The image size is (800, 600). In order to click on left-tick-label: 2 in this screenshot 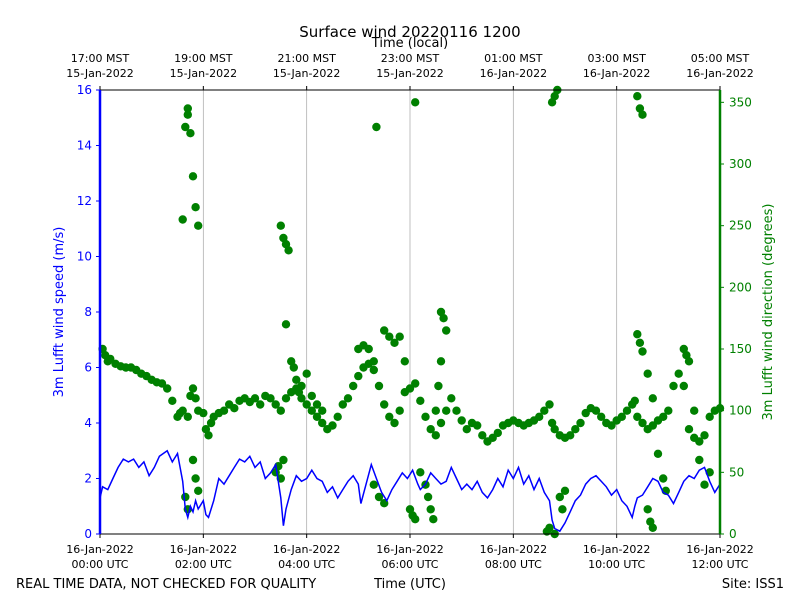, I will do `click(88, 479)`.